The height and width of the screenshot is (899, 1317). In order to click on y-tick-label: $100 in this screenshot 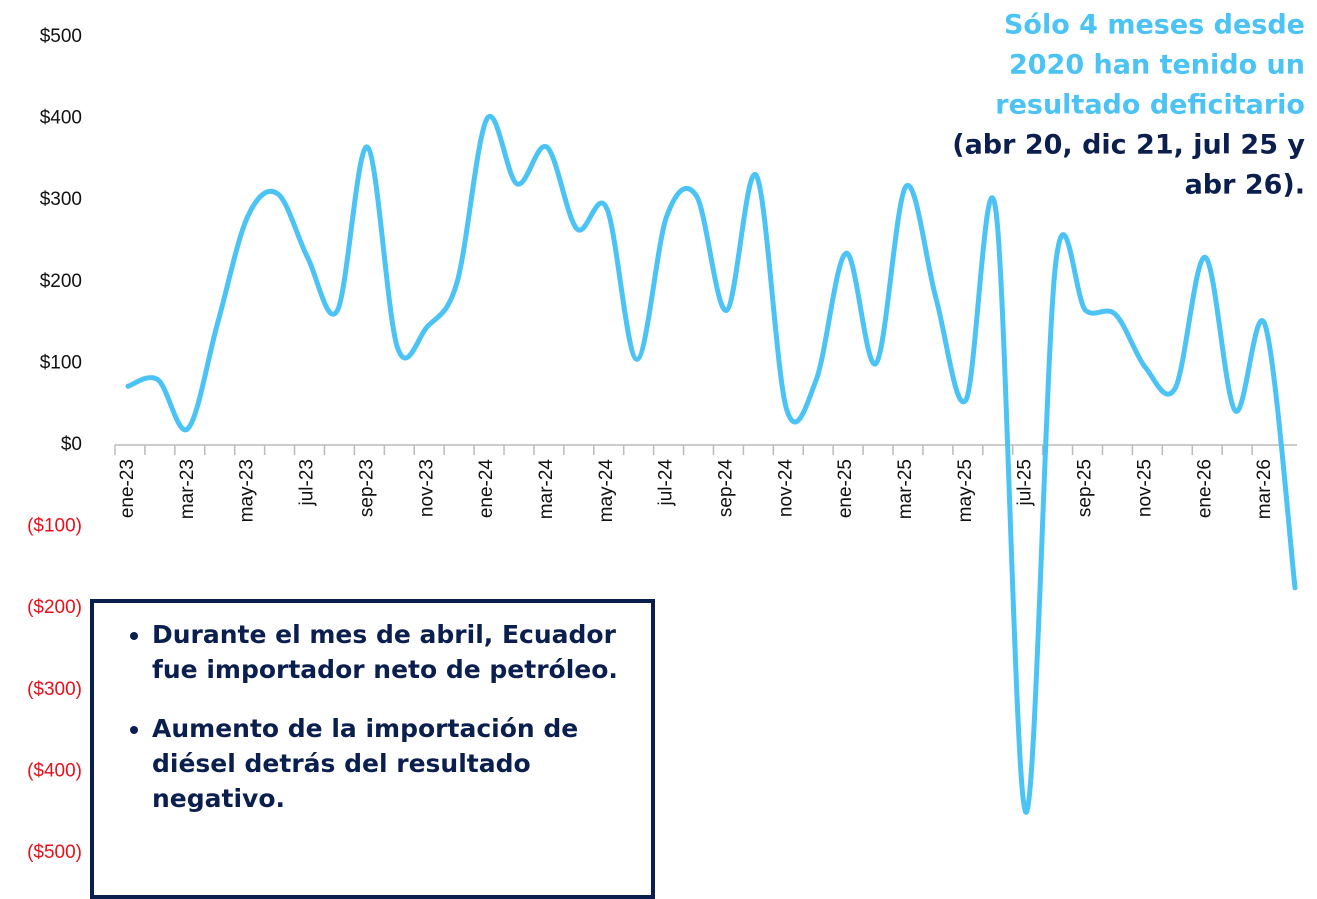, I will do `click(61, 362)`.